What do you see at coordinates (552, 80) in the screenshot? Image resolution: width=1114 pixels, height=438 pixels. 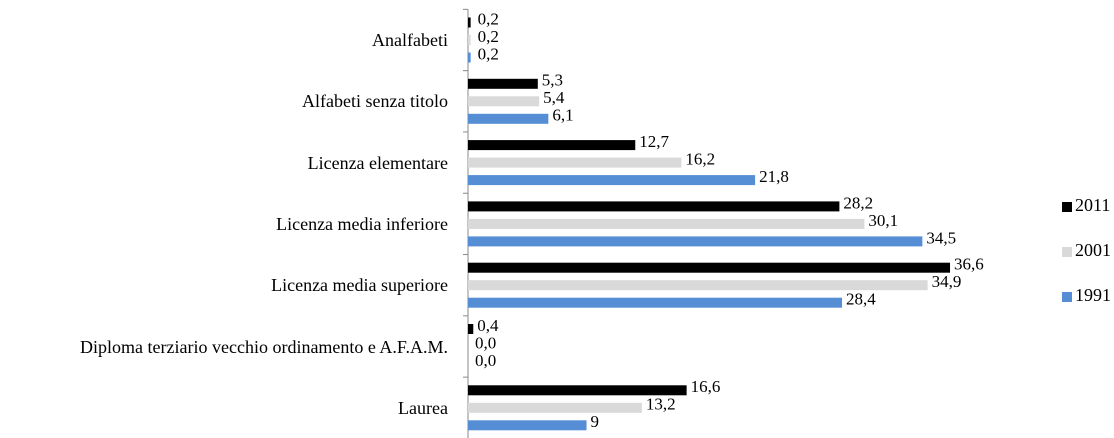 I see `value-label: 5,3` at bounding box center [552, 80].